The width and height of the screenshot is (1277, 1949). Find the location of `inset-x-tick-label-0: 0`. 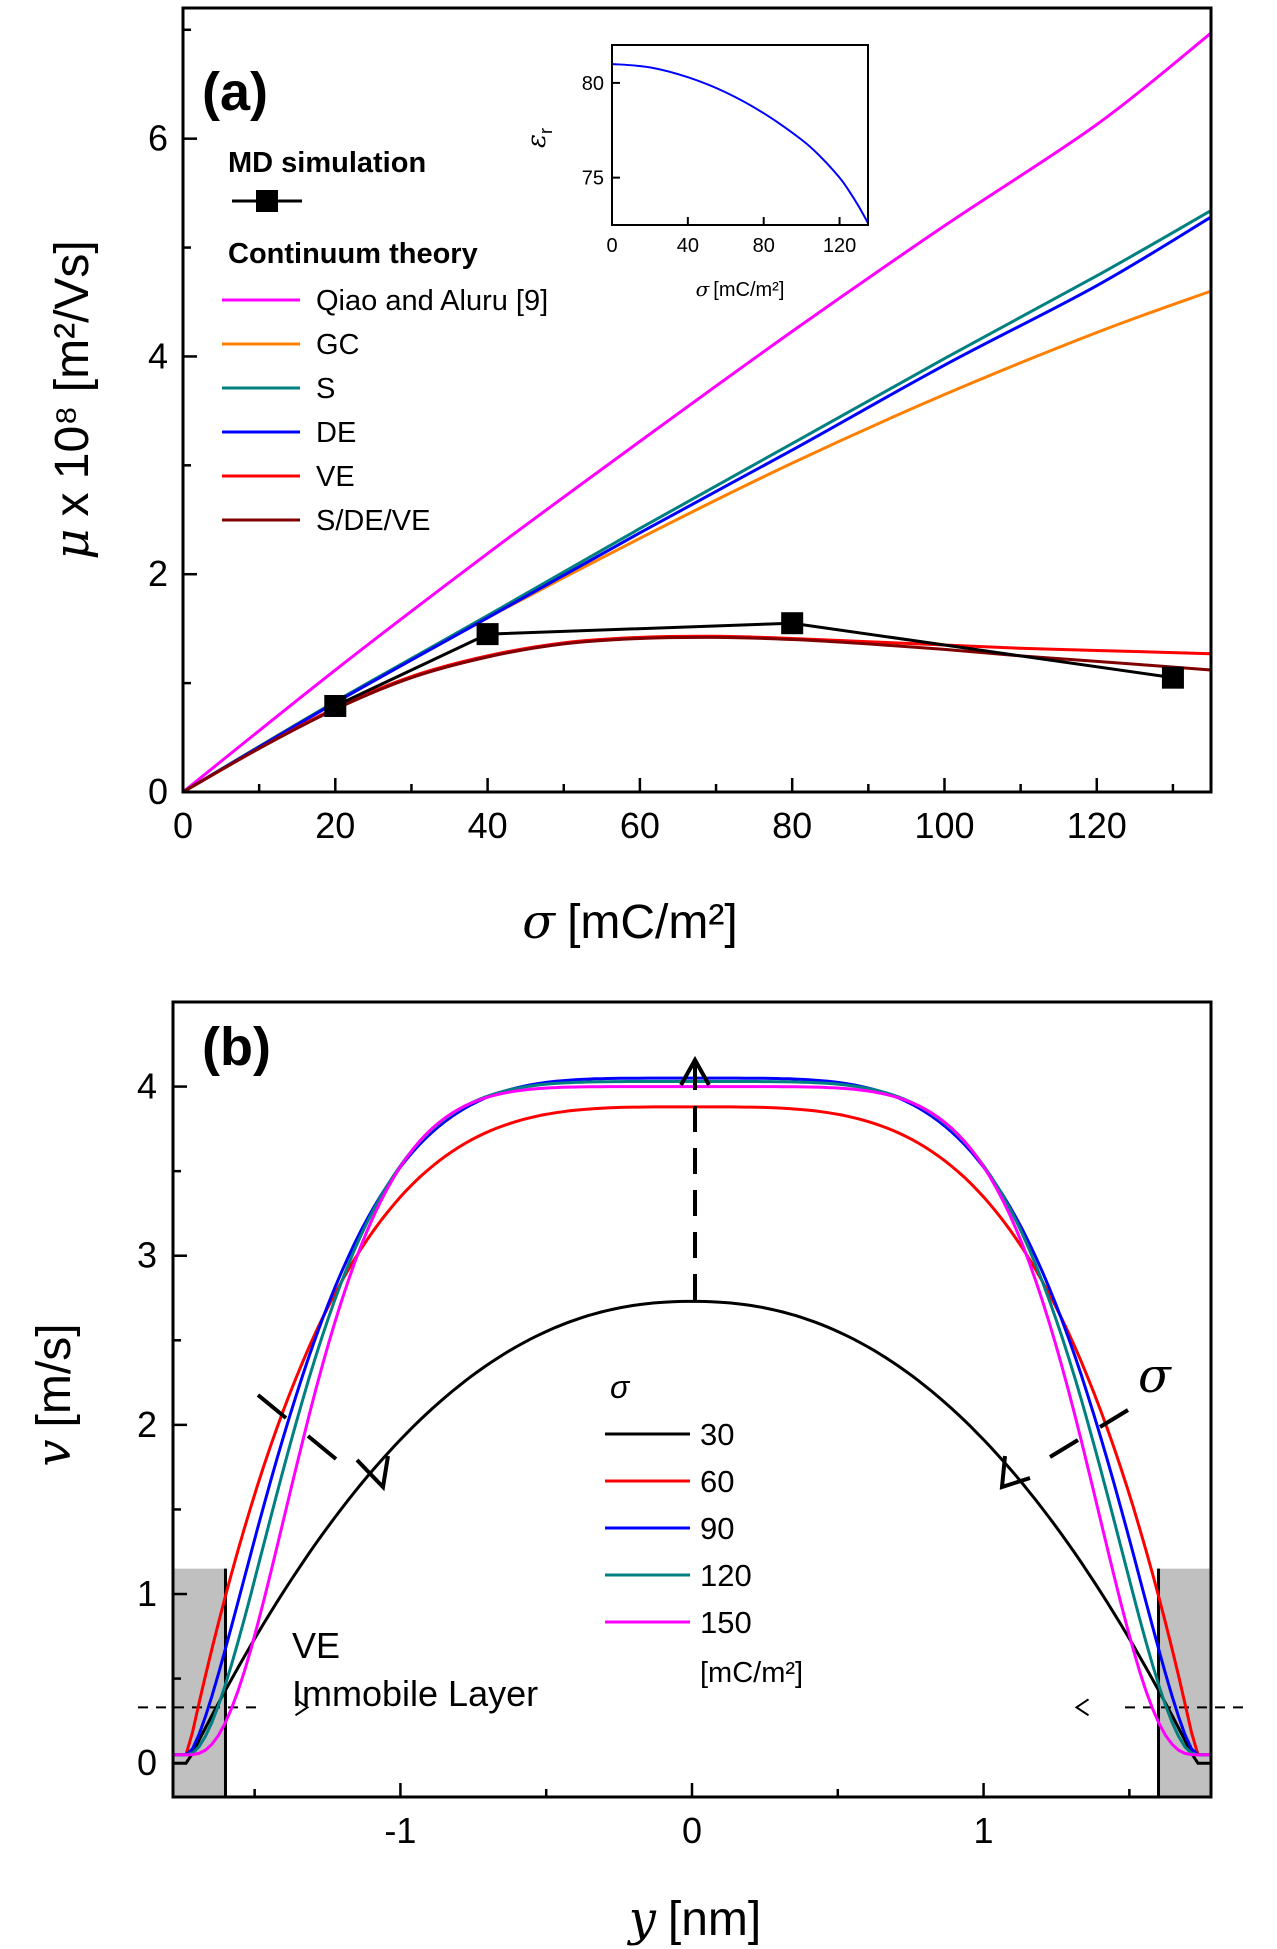

inset-x-tick-label-0: 0 is located at coordinates (611, 246).